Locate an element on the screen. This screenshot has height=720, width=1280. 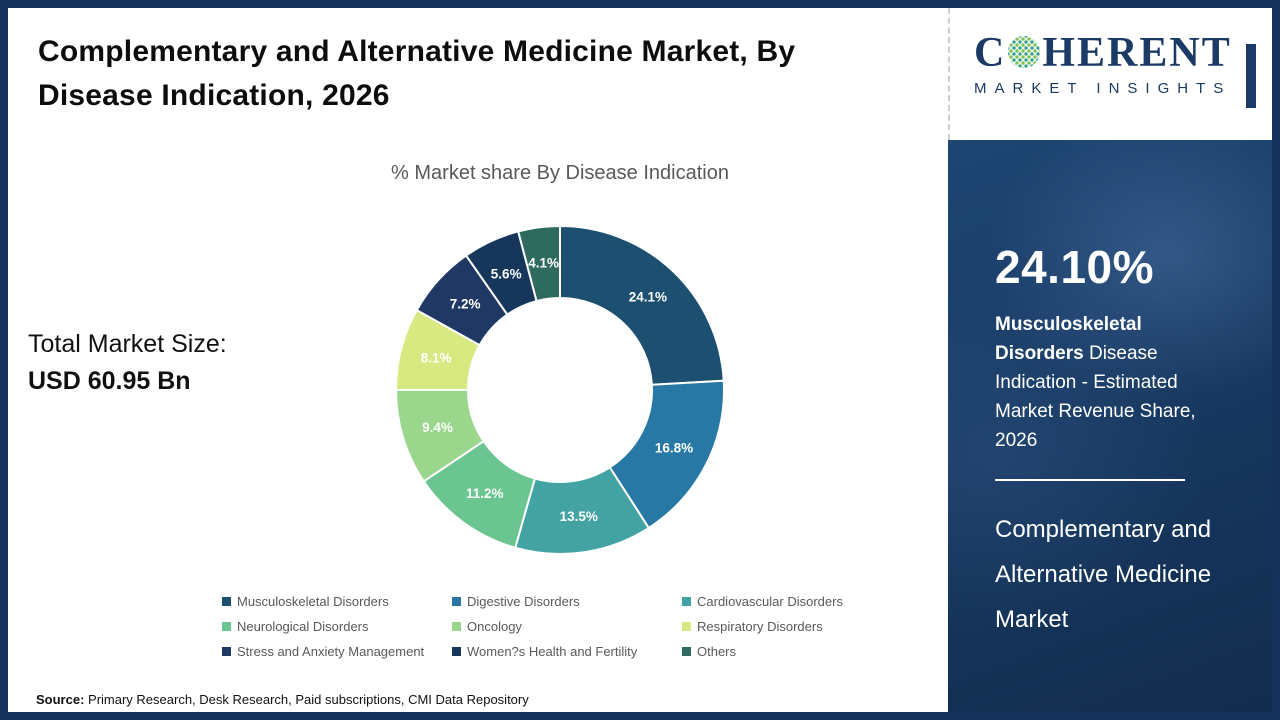
logo-text-before: C is located at coordinates (990, 53).